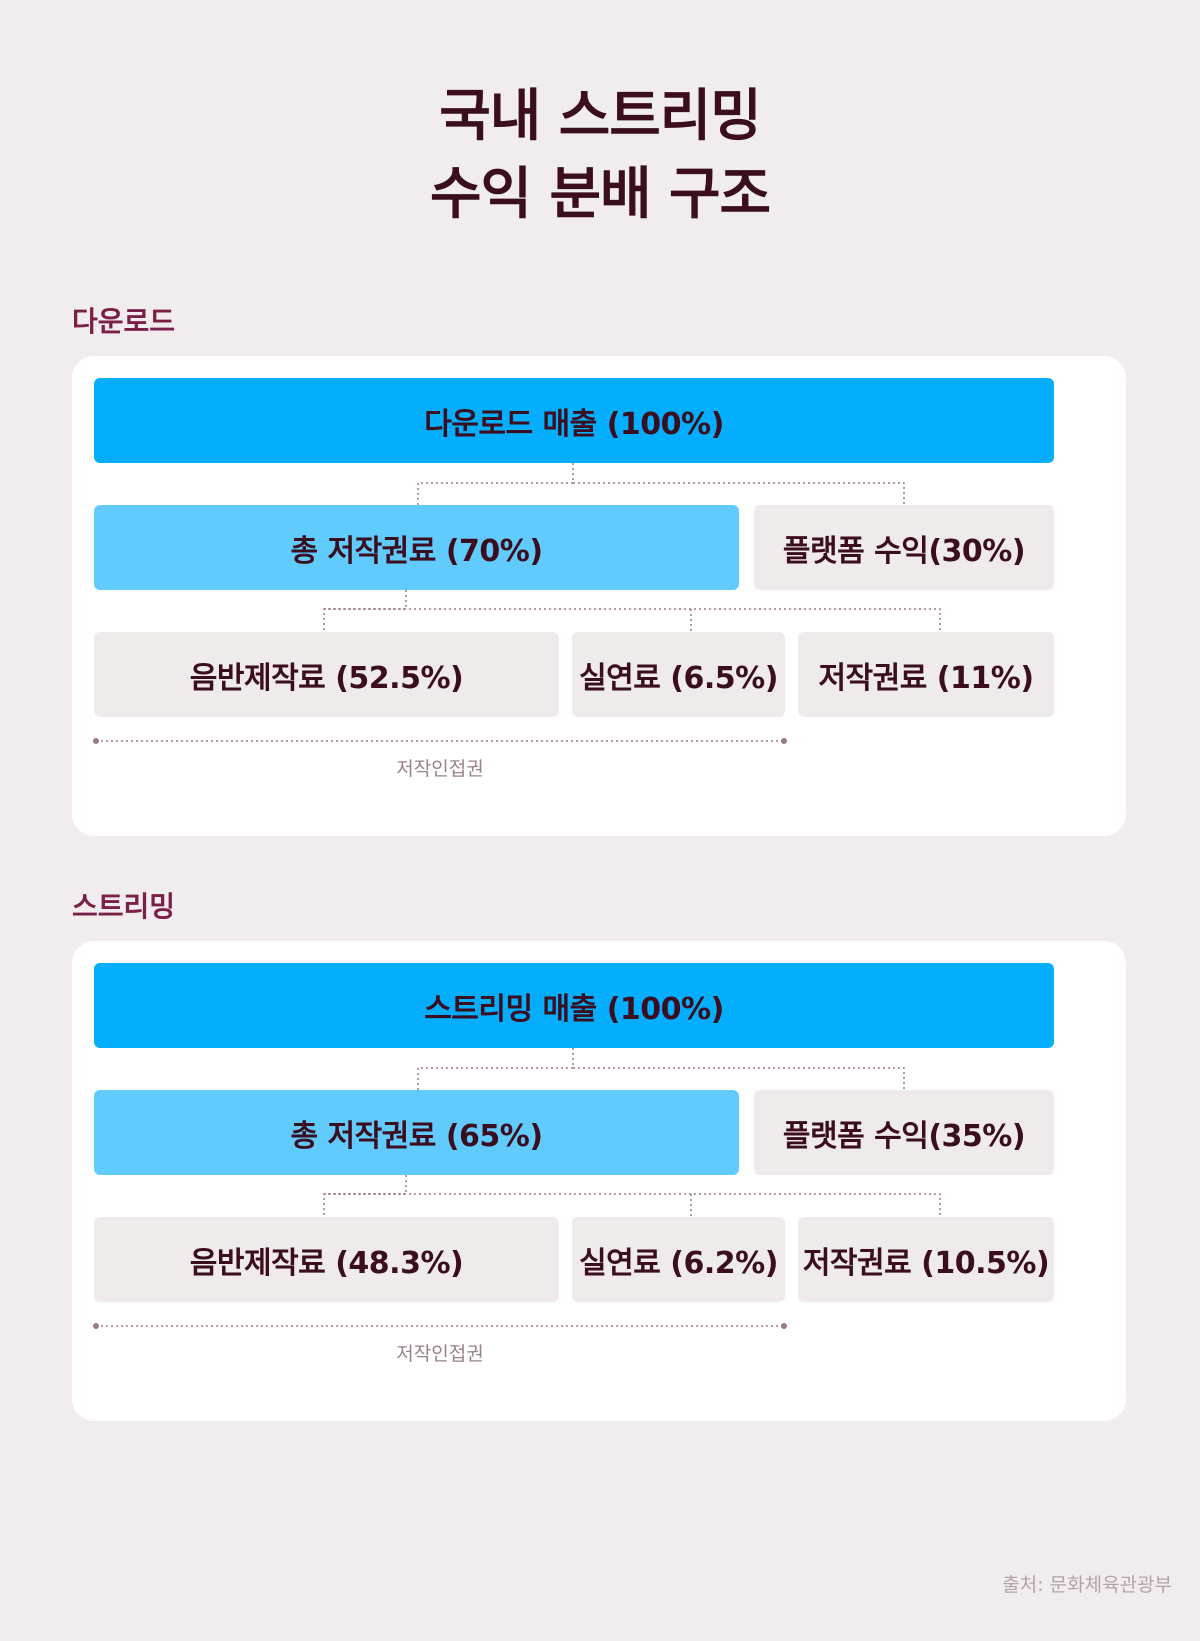 The image size is (1200, 1641). I want to click on download-neighboring-rights-label: 저작인접권, so click(440, 769).